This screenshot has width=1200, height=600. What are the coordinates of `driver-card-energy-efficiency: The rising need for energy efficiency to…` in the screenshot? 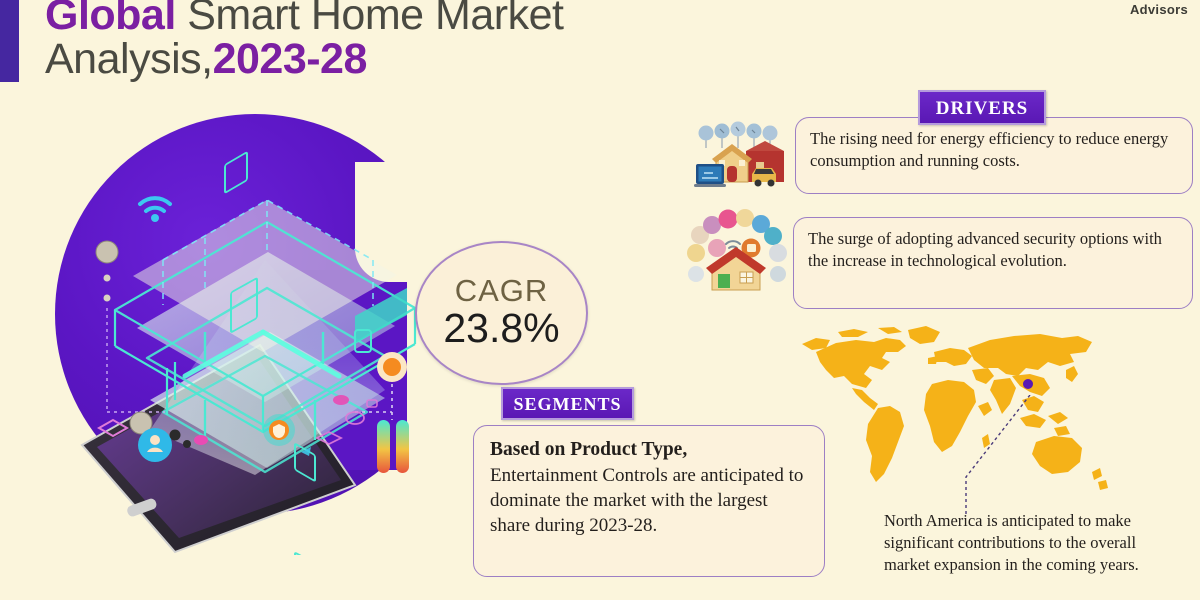 It's located at (994, 155).